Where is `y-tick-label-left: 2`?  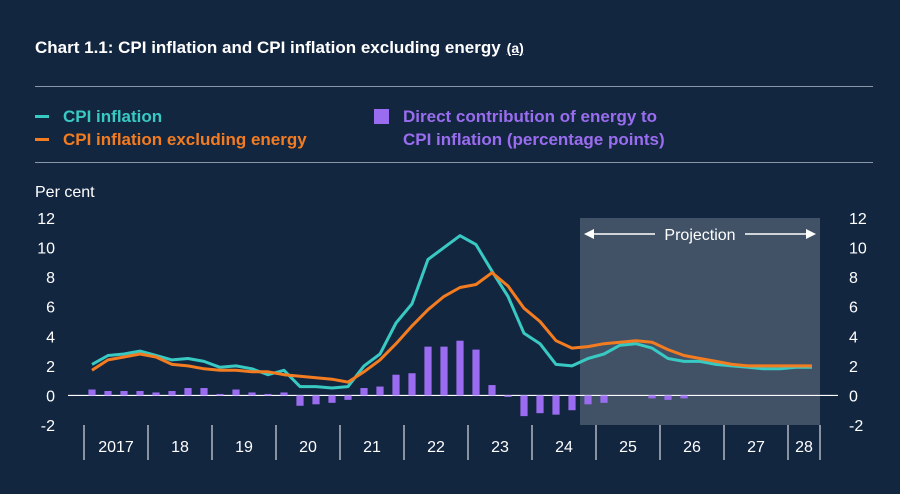
y-tick-label-left: 2 is located at coordinates (50, 367).